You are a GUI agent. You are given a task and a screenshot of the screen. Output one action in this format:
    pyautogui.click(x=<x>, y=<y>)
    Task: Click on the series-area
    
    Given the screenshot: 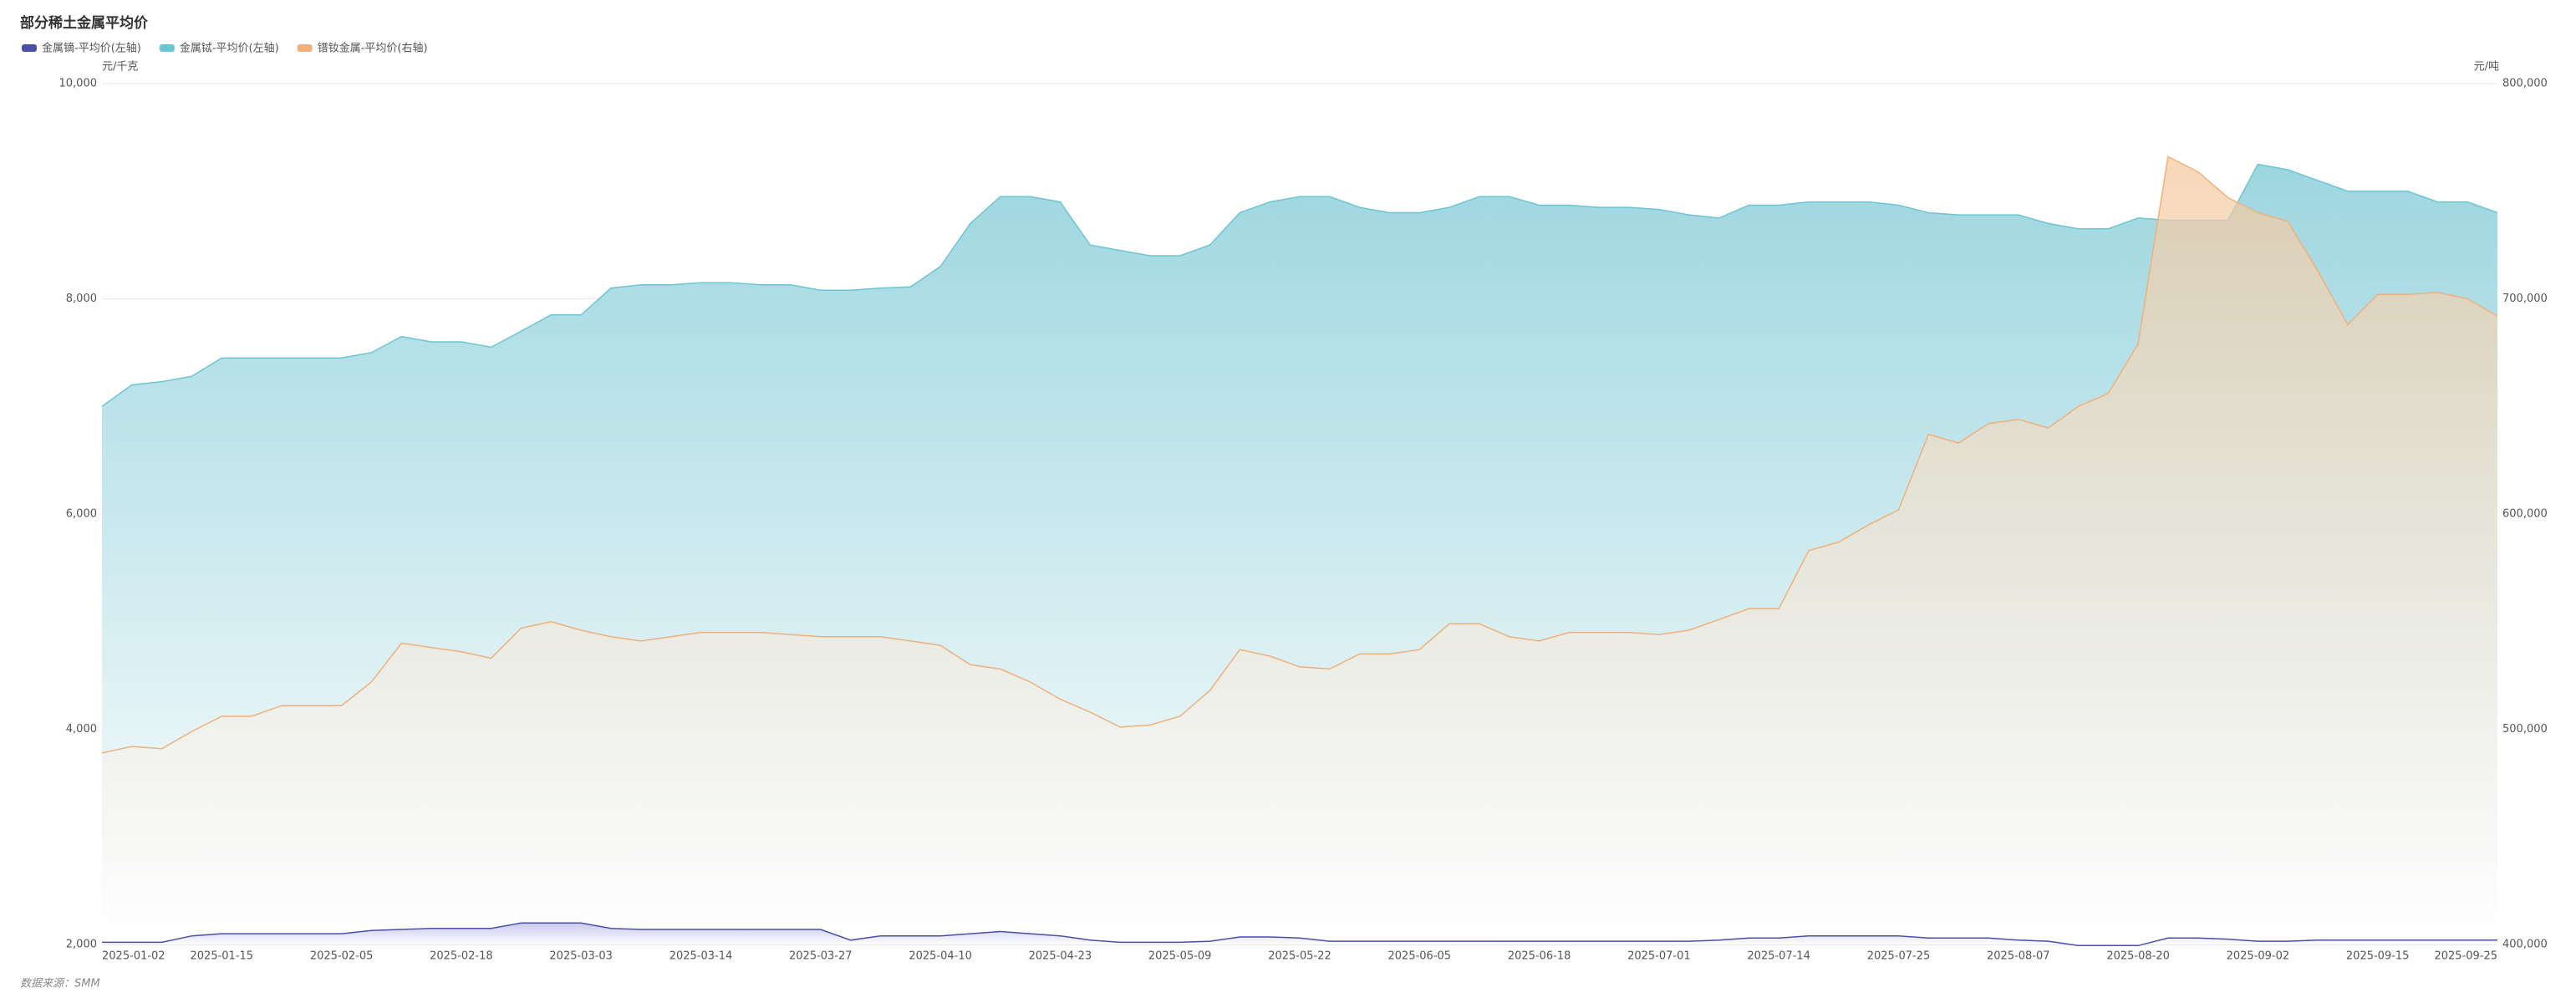 What is the action you would take?
    pyautogui.click(x=1299, y=935)
    